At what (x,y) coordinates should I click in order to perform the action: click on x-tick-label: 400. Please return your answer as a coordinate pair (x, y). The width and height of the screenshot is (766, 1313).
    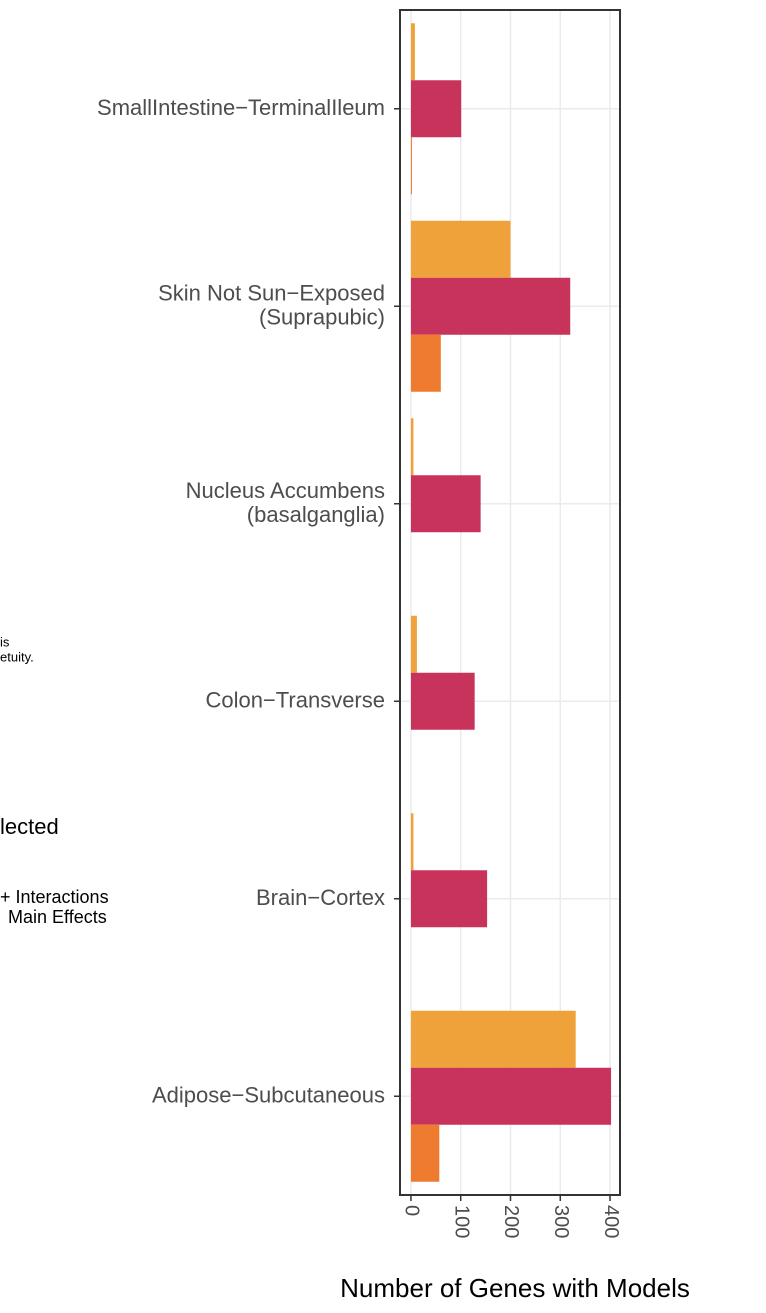
    Looking at the image, I should click on (611, 1221).